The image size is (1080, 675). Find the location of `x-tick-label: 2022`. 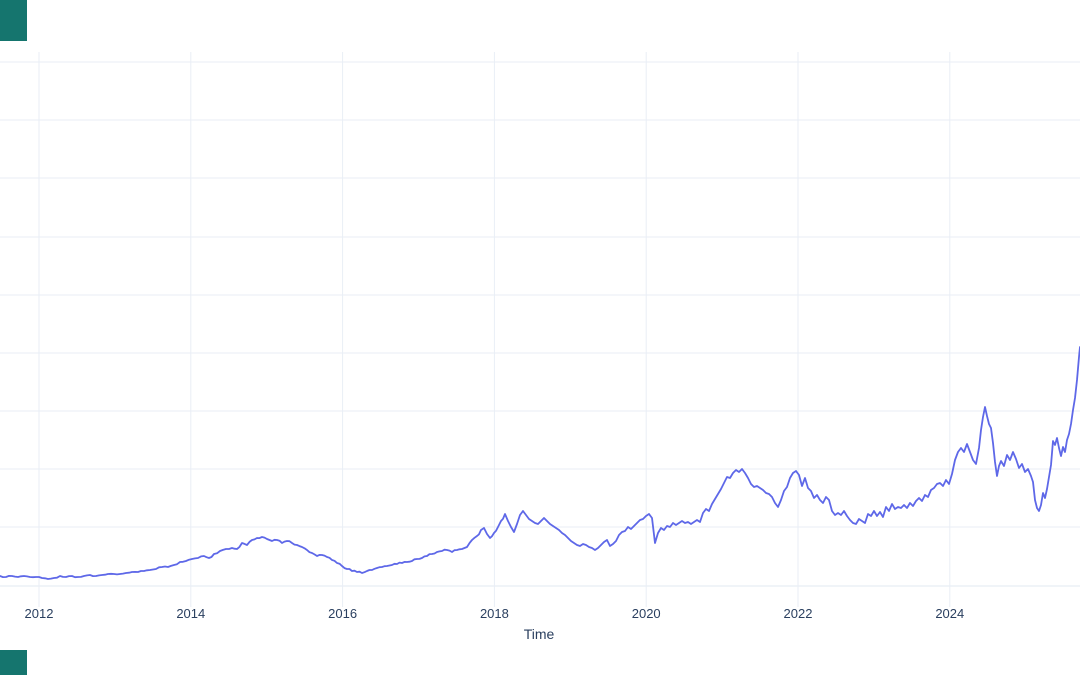

x-tick-label: 2022 is located at coordinates (798, 613).